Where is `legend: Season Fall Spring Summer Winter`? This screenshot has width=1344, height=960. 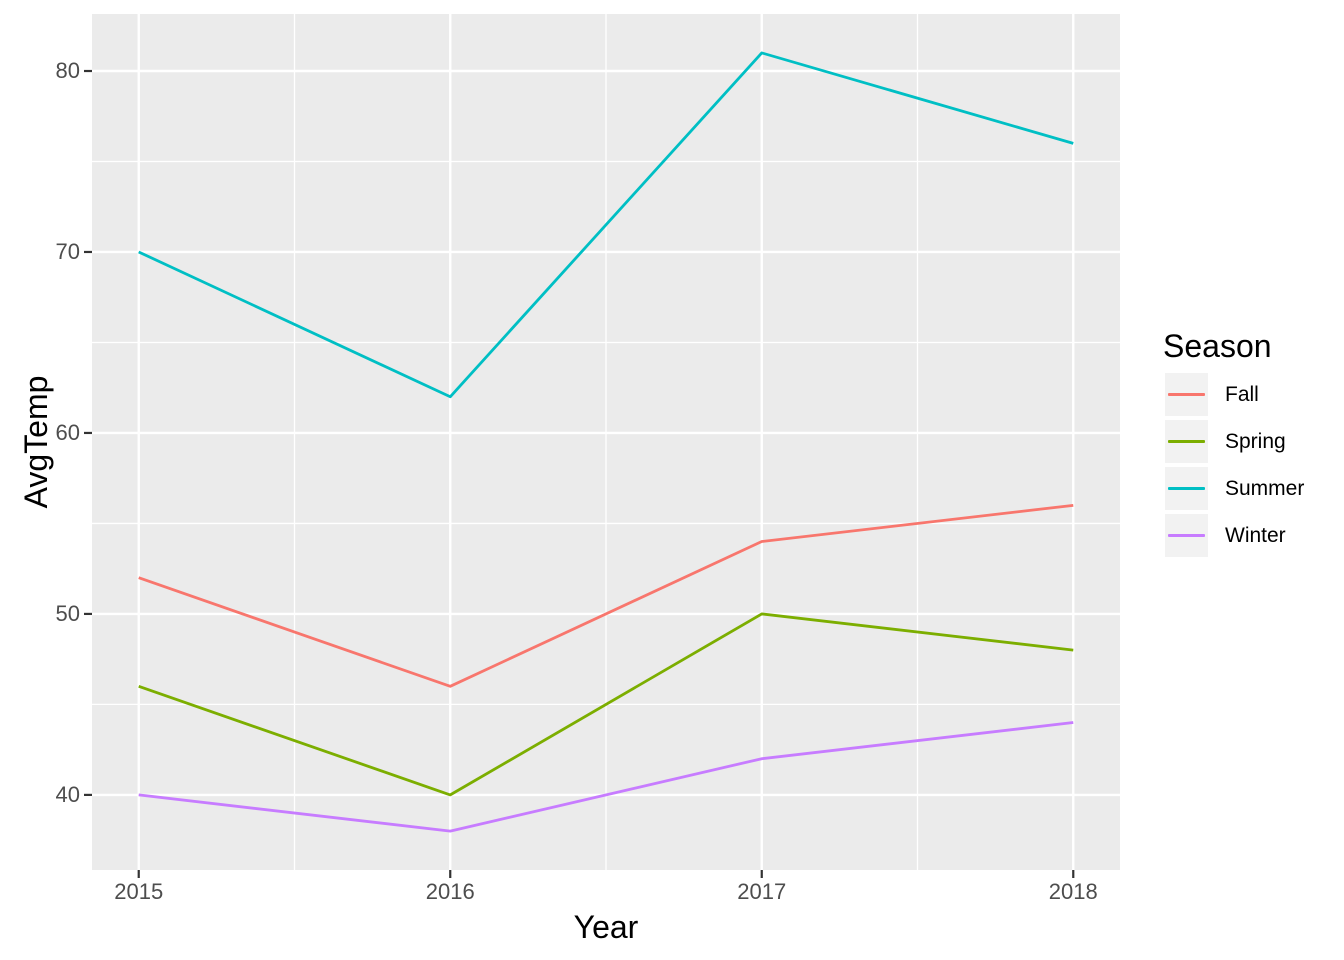 legend: Season Fall Spring Summer Winter is located at coordinates (1233, 443).